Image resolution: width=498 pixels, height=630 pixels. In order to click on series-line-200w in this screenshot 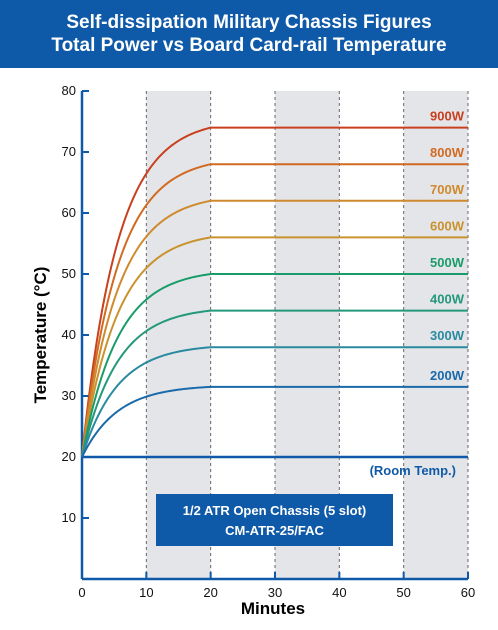, I will do `click(274, 421)`.